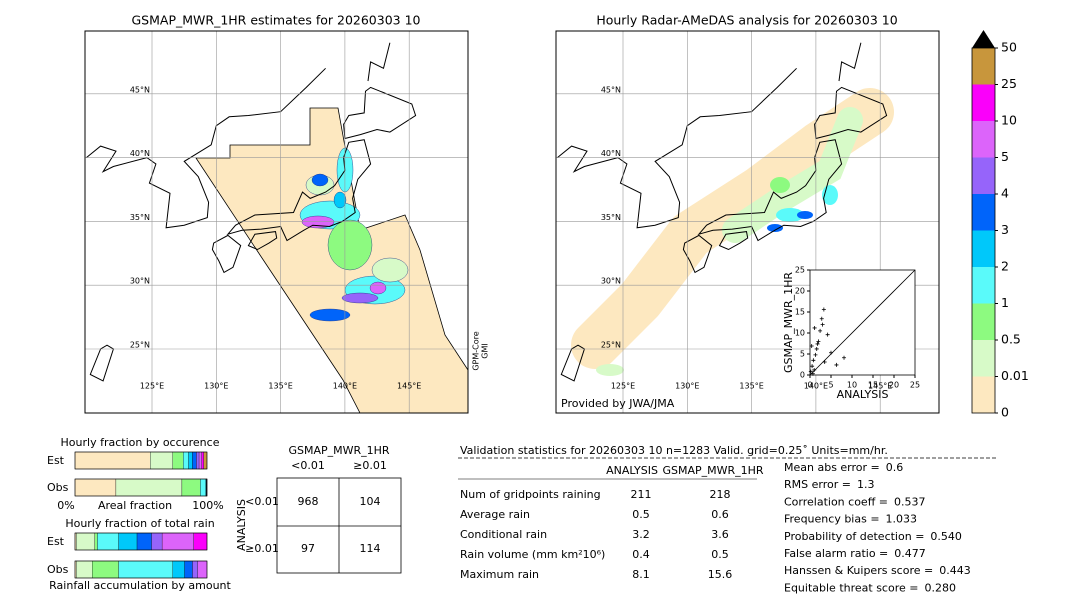  What do you see at coordinates (832, 467) in the screenshot?
I see `score-name: Mean abs error =` at bounding box center [832, 467].